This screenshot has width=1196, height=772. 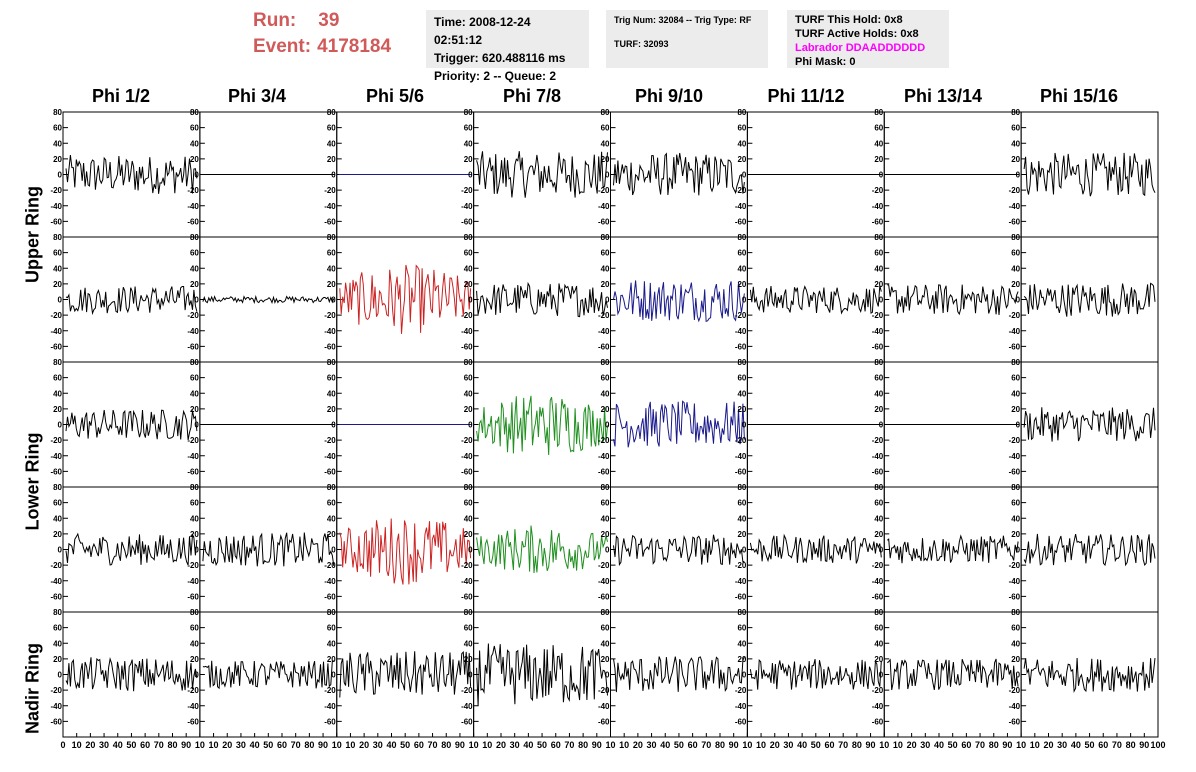 I want to click on ytick-label-r4-c0-0: -60, so click(x=56, y=721).